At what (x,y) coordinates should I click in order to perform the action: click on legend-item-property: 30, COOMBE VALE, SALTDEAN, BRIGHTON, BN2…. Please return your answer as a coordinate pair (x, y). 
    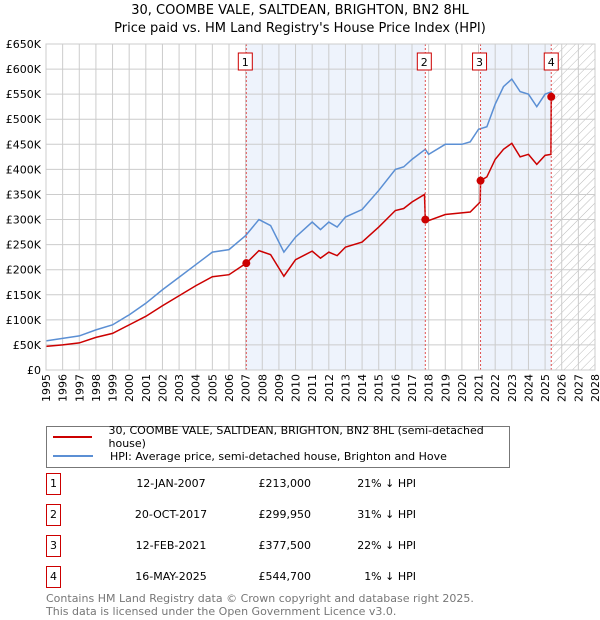
    Looking at the image, I should click on (278, 437).